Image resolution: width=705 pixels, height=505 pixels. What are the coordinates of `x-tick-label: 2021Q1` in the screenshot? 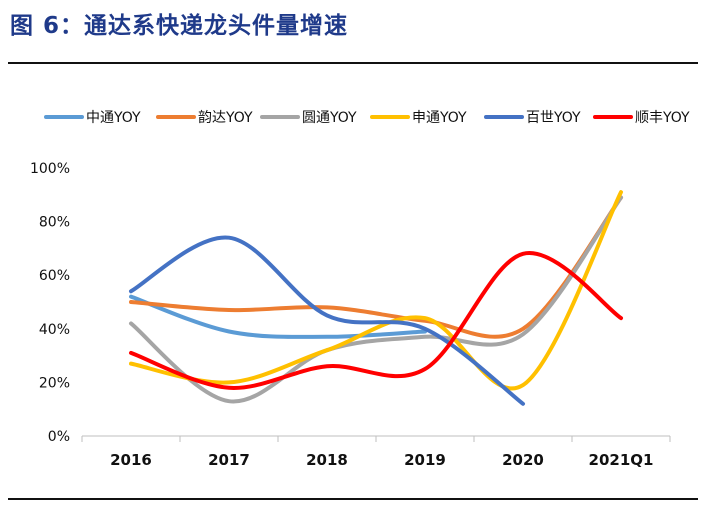 It's located at (621, 460).